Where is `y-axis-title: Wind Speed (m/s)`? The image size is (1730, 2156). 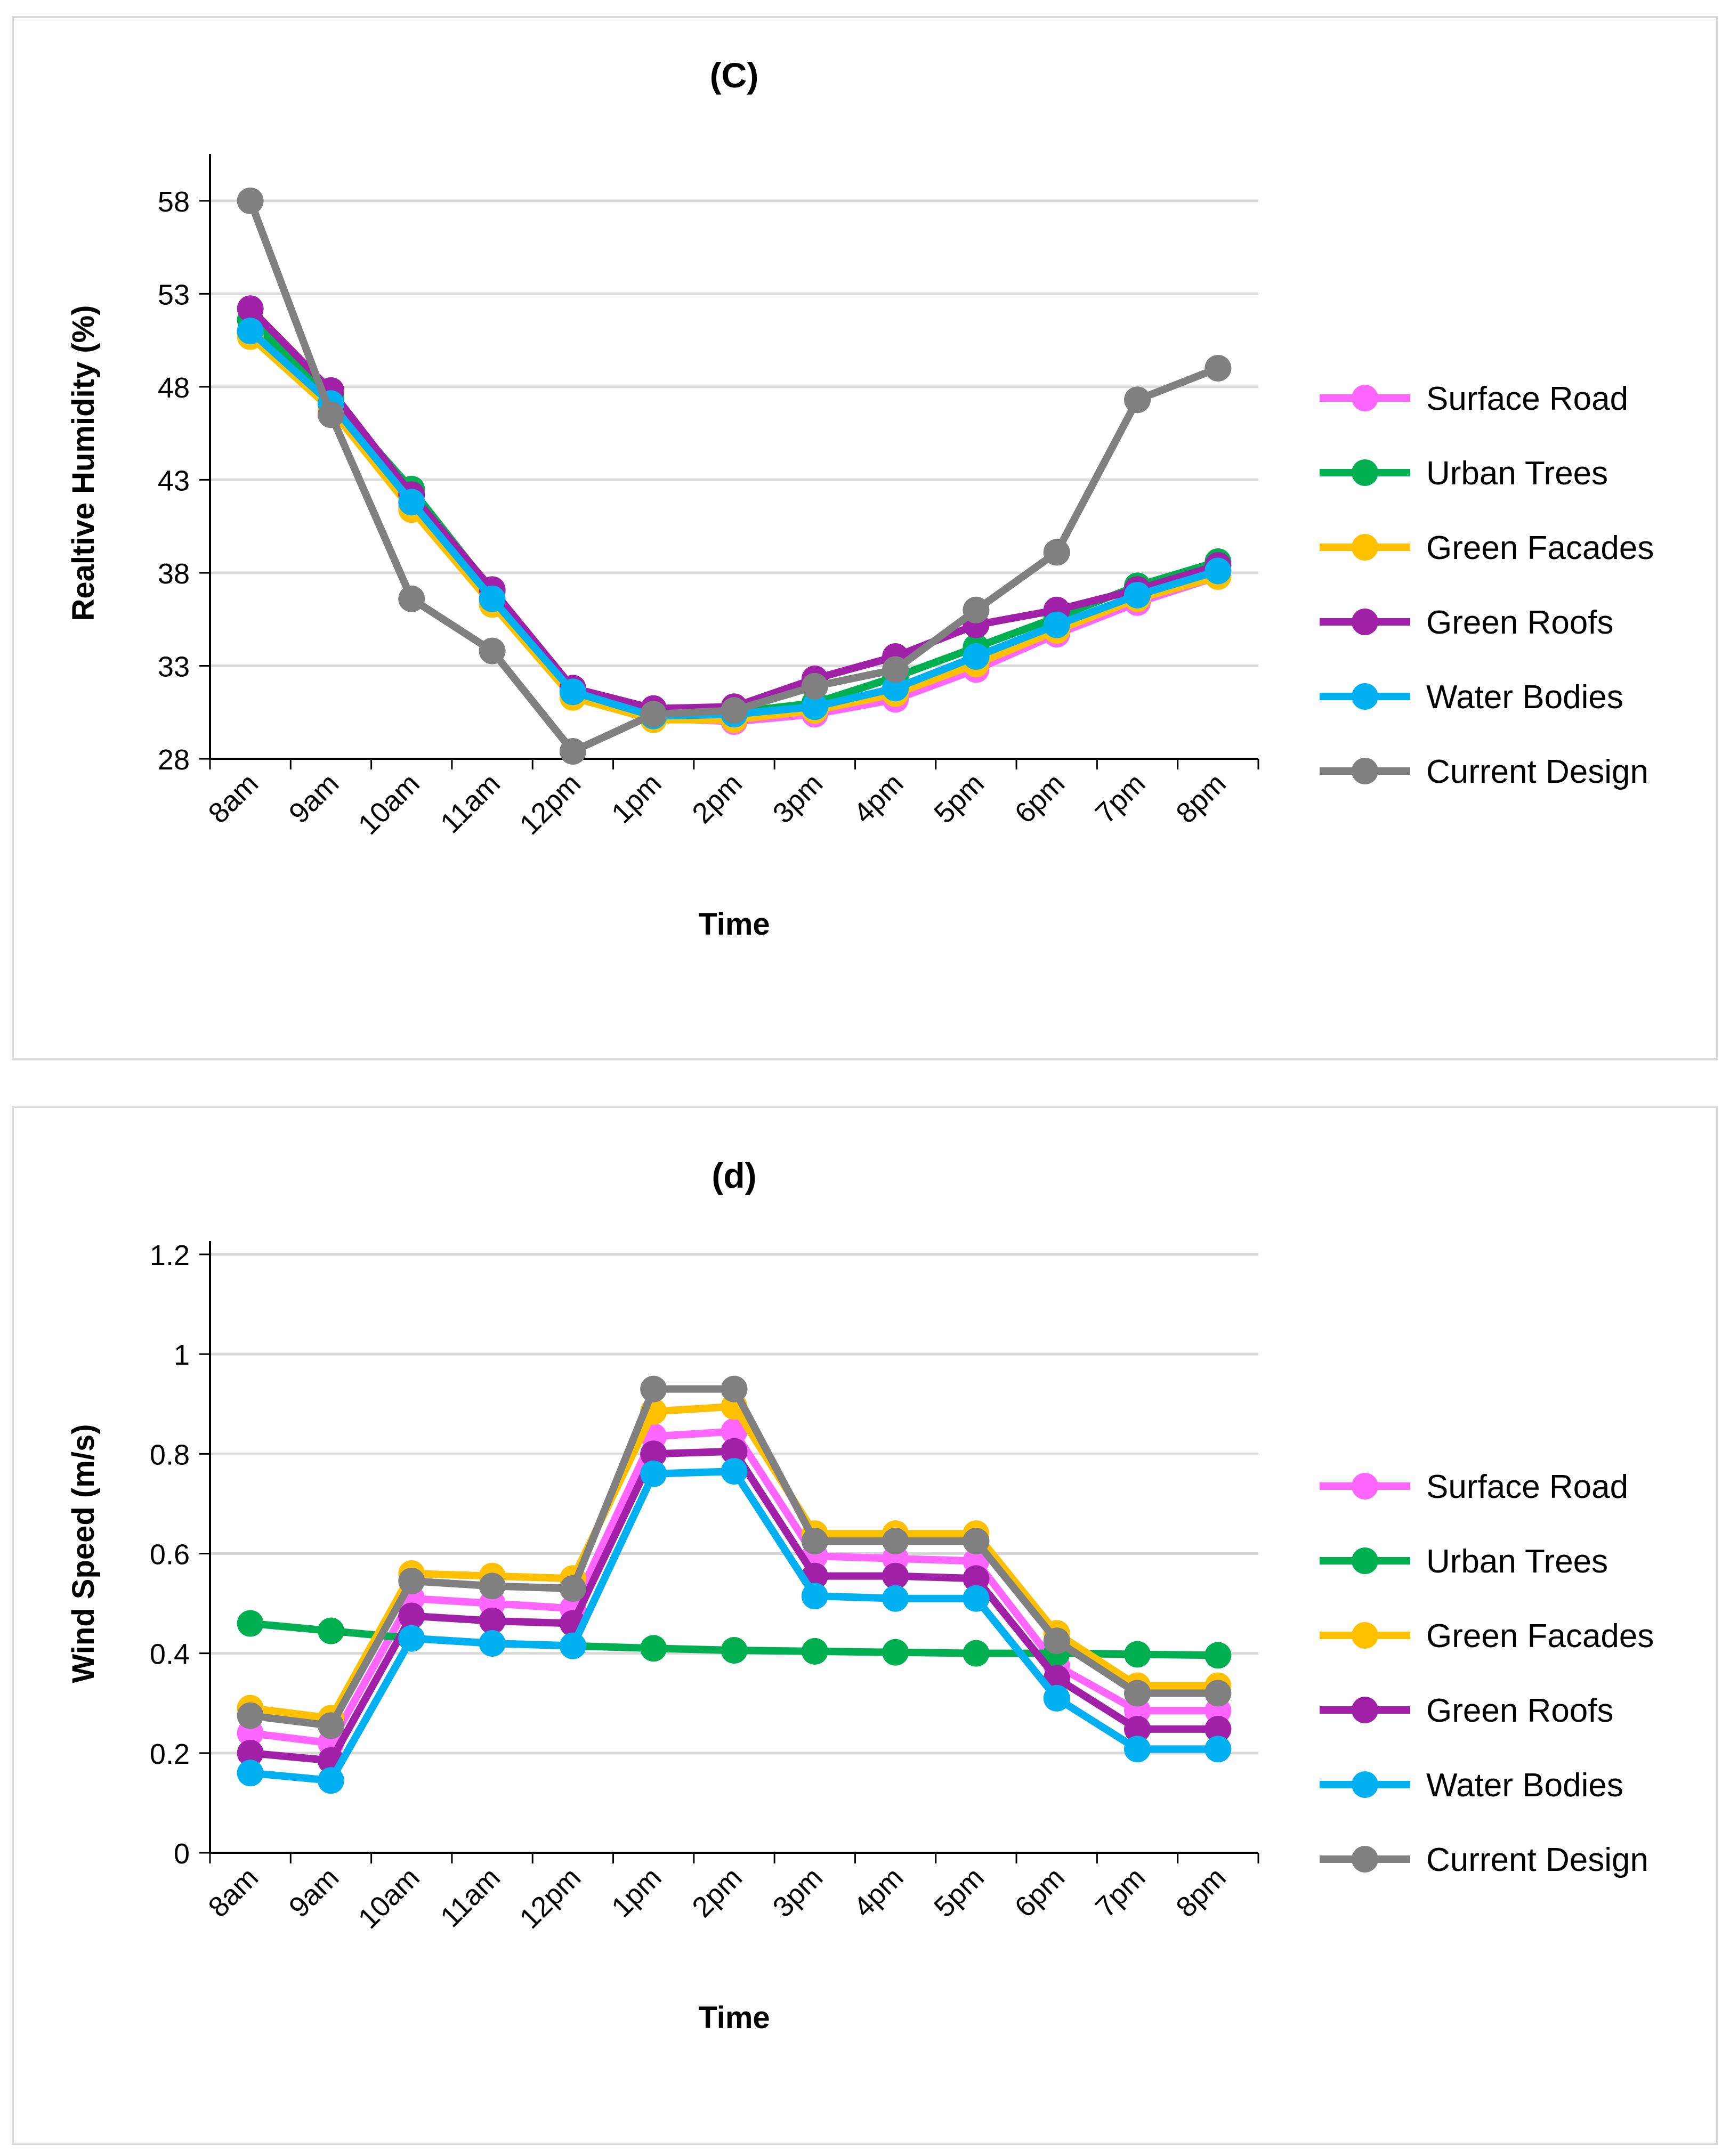
y-axis-title: Wind Speed (m/s) is located at coordinates (83, 1553).